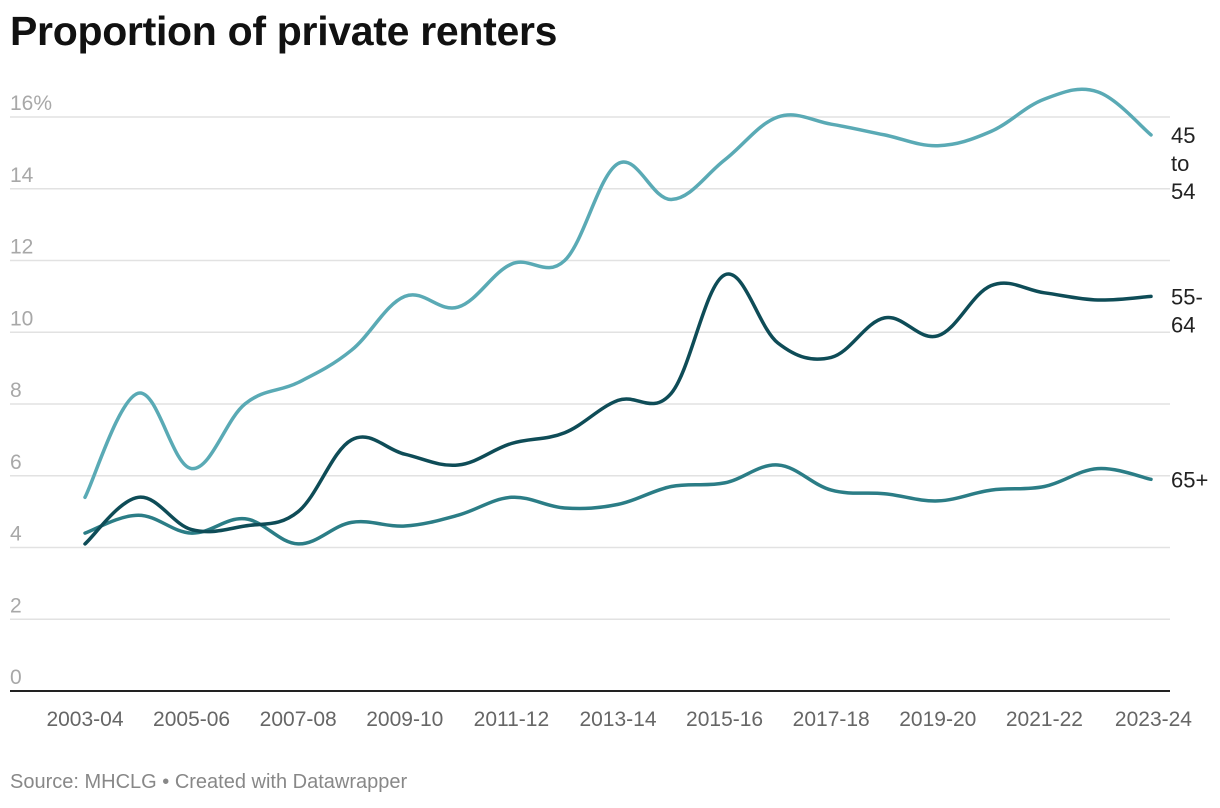 The width and height of the screenshot is (1220, 808). What do you see at coordinates (831, 719) in the screenshot?
I see `x-tick-label: 2017-18` at bounding box center [831, 719].